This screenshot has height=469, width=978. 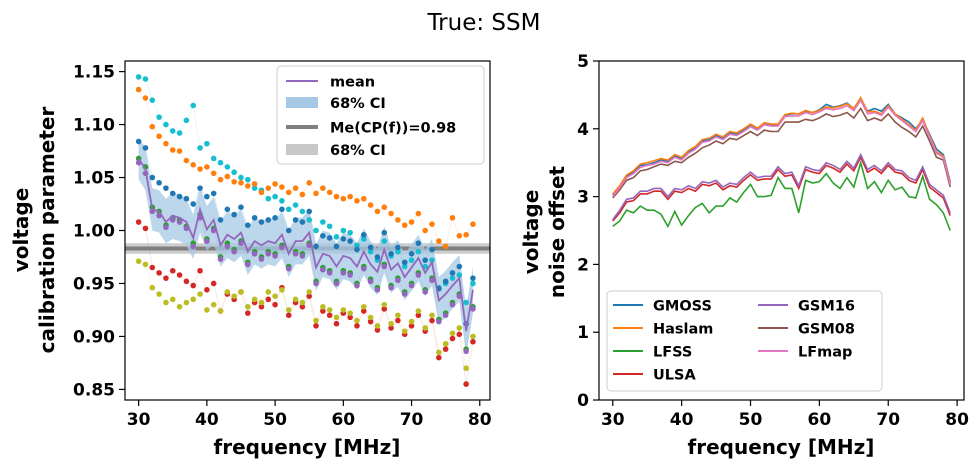 What do you see at coordinates (825, 353) in the screenshot?
I see `legend-label-lfmap: LFmap` at bounding box center [825, 353].